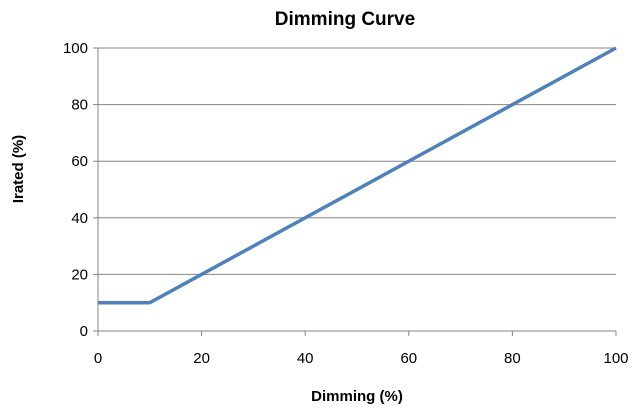 This screenshot has width=634, height=412. I want to click on x-tick-label: 60, so click(408, 358).